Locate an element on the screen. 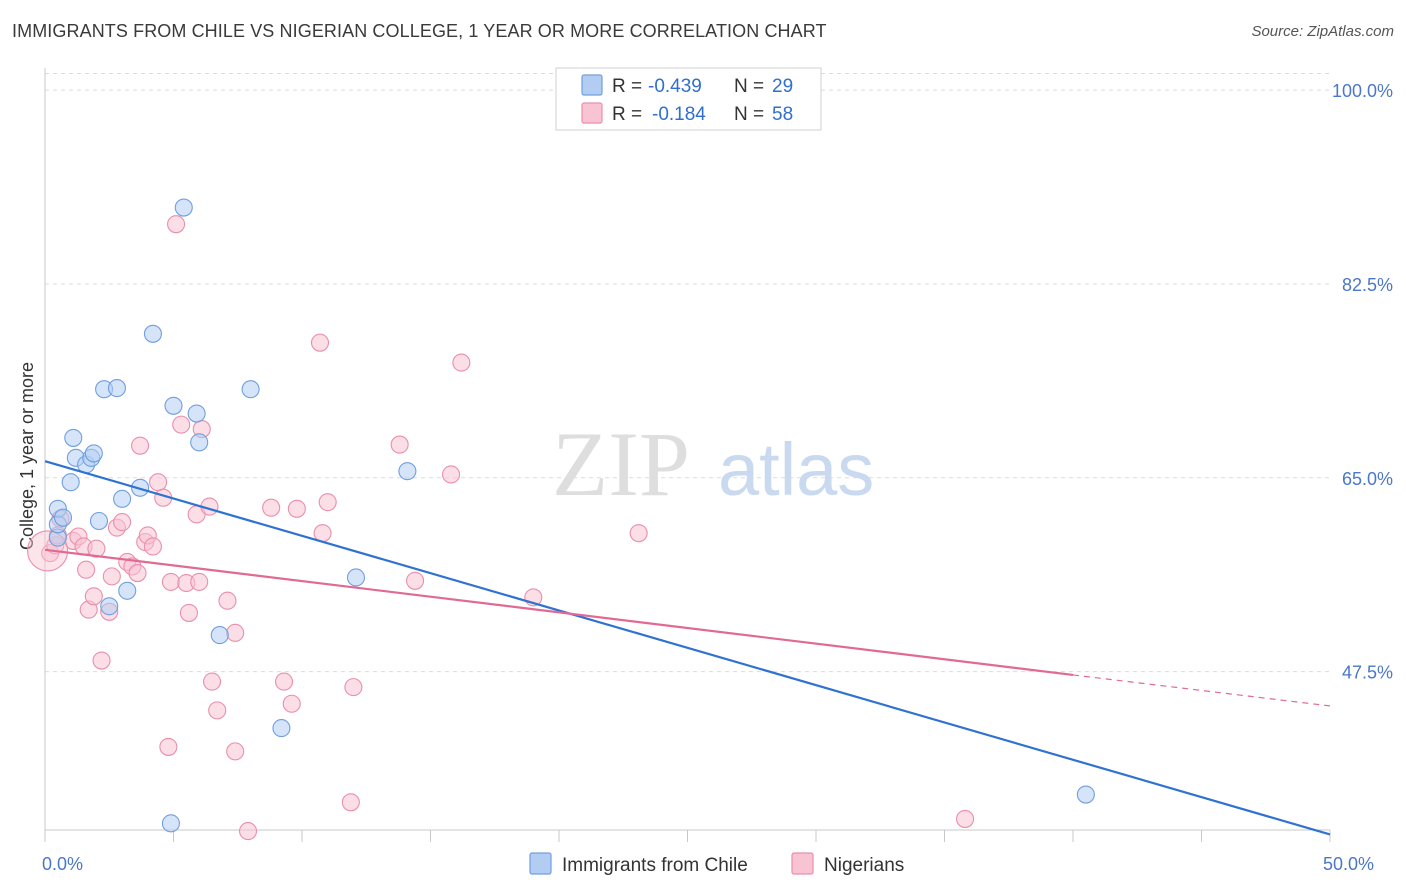 The image size is (1406, 892). top-legend: R = -0.439 N = 29 R = -0.184 N = 58 is located at coordinates (688, 99).